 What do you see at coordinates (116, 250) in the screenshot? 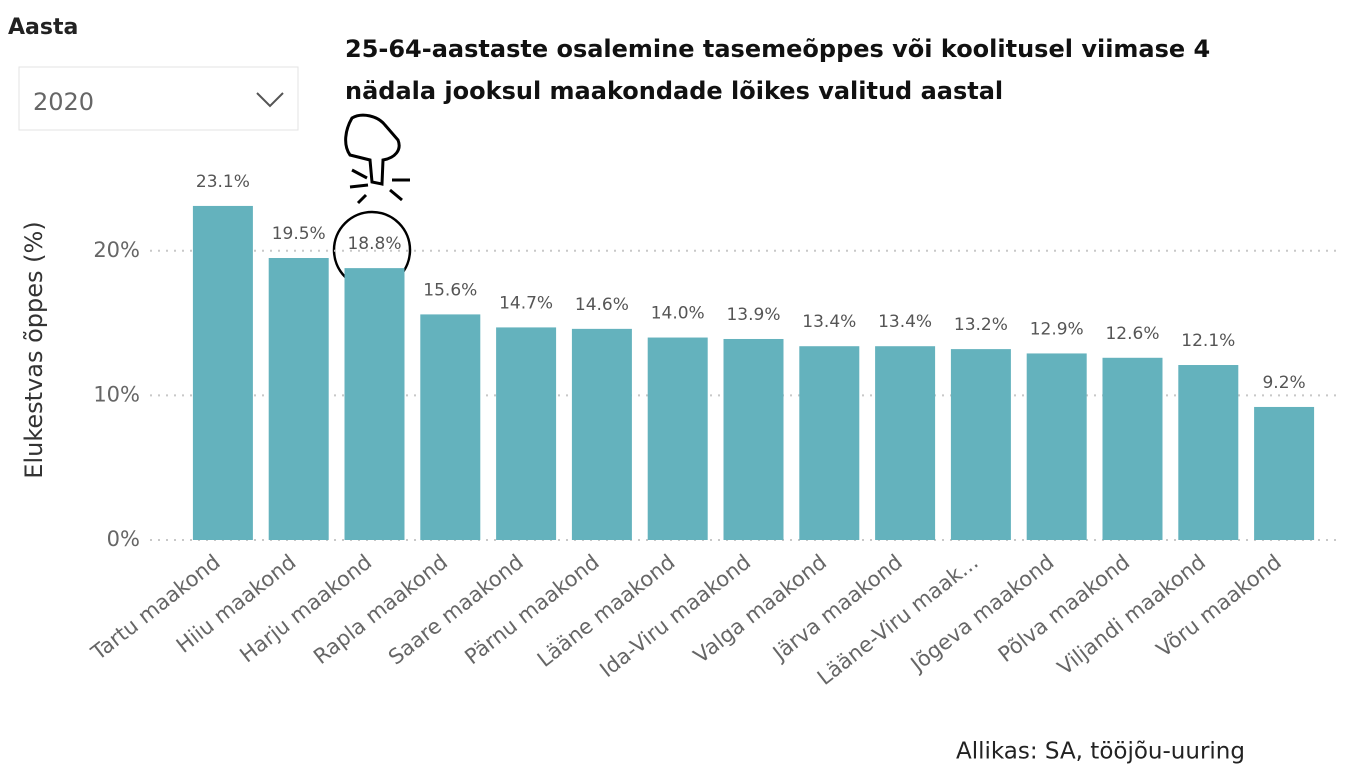
I see `y-tick-label: 20%` at bounding box center [116, 250].